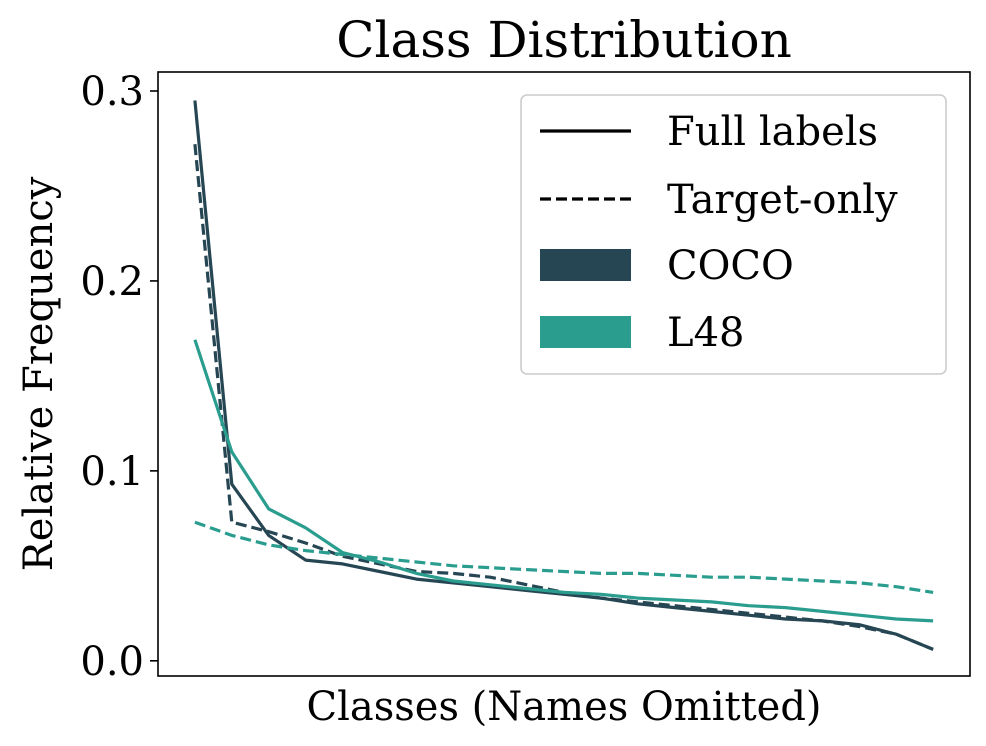  What do you see at coordinates (730, 266) in the screenshot?
I see `legend-label: COCO` at bounding box center [730, 266].